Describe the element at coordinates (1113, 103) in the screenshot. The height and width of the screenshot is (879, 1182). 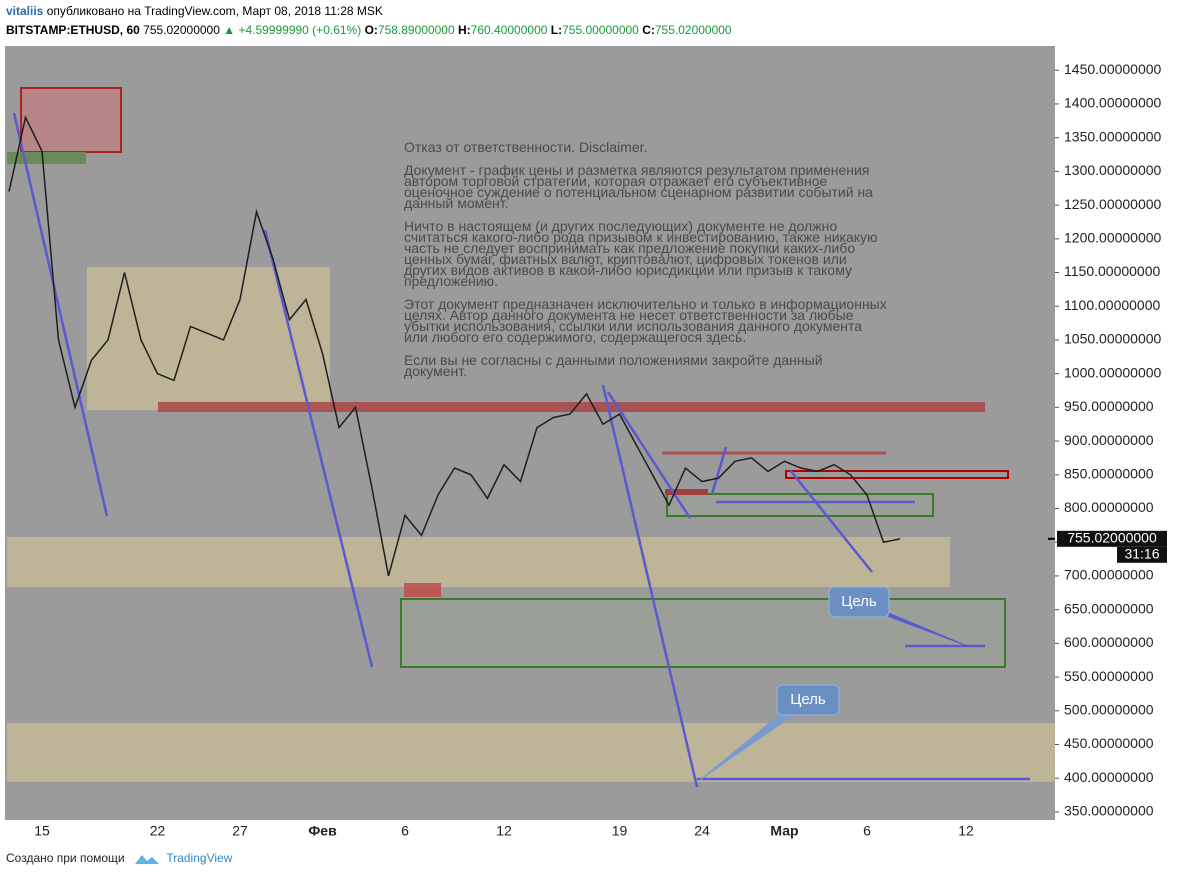
I see `y-tick-label: 1400.00000000` at that location.